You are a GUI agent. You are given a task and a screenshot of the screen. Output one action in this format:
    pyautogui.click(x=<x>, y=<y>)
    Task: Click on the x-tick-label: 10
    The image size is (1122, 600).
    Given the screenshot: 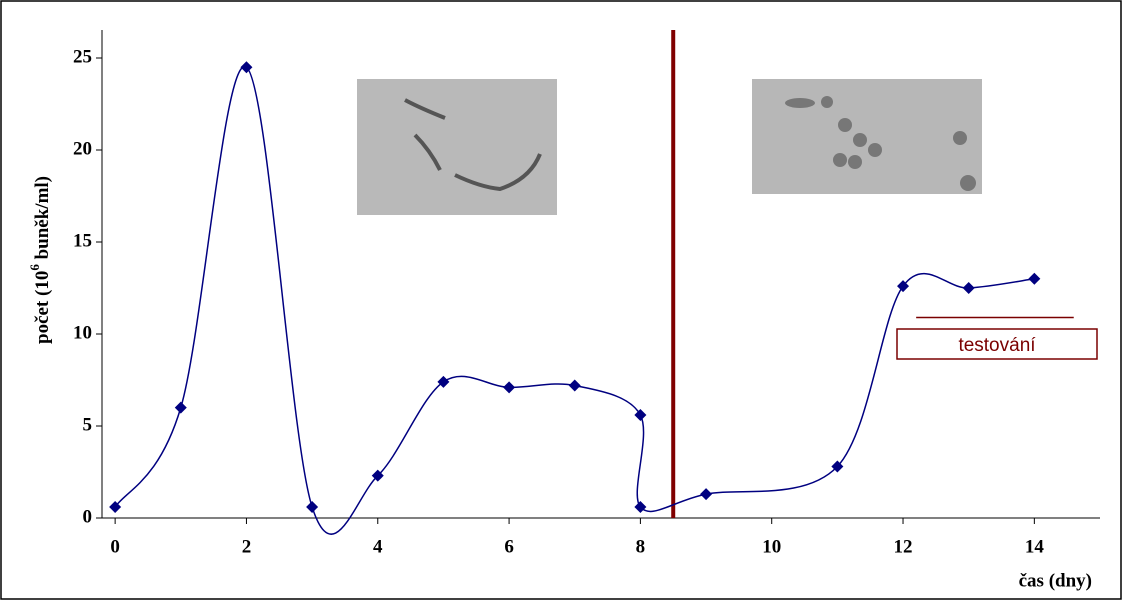 What is the action you would take?
    pyautogui.click(x=771, y=546)
    